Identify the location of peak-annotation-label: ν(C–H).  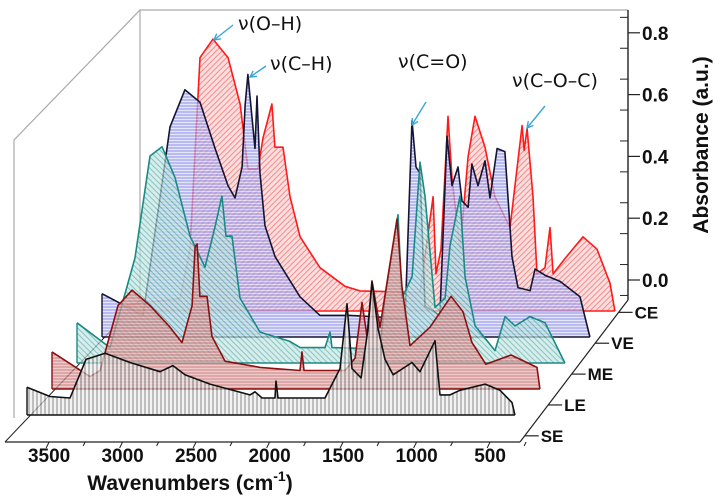
(301, 64).